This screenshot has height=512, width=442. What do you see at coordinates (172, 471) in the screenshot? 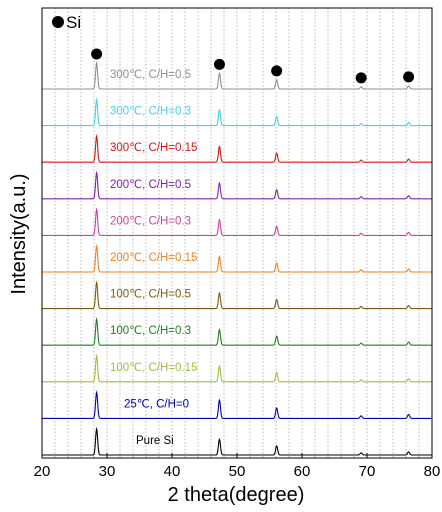
I see `x-tick-label: 40` at bounding box center [172, 471].